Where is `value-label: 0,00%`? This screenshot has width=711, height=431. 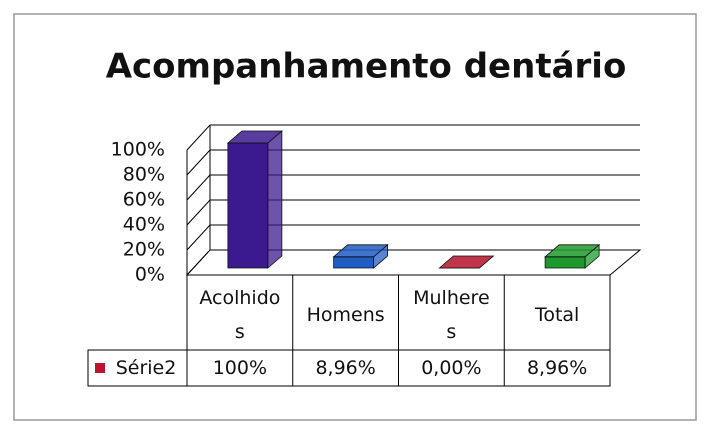
value-label: 0,00% is located at coordinates (451, 368).